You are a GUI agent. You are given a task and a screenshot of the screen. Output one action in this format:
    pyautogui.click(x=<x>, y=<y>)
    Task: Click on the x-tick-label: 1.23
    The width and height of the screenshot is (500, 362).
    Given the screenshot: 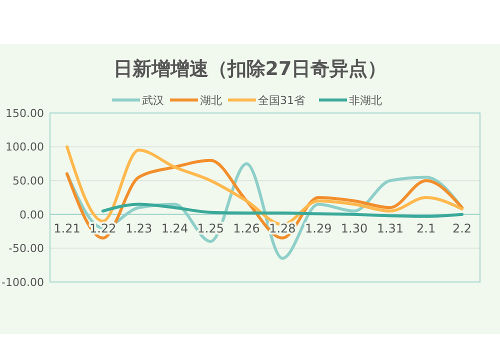 What is the action you would take?
    pyautogui.click(x=138, y=228)
    